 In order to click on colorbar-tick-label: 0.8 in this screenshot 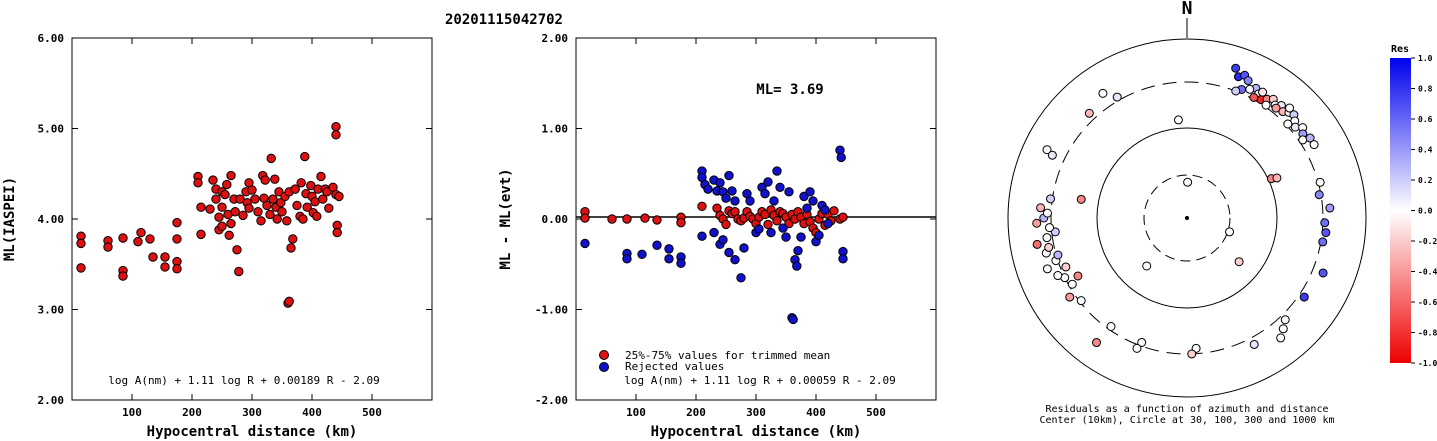, I will do `click(1425, 89)`.